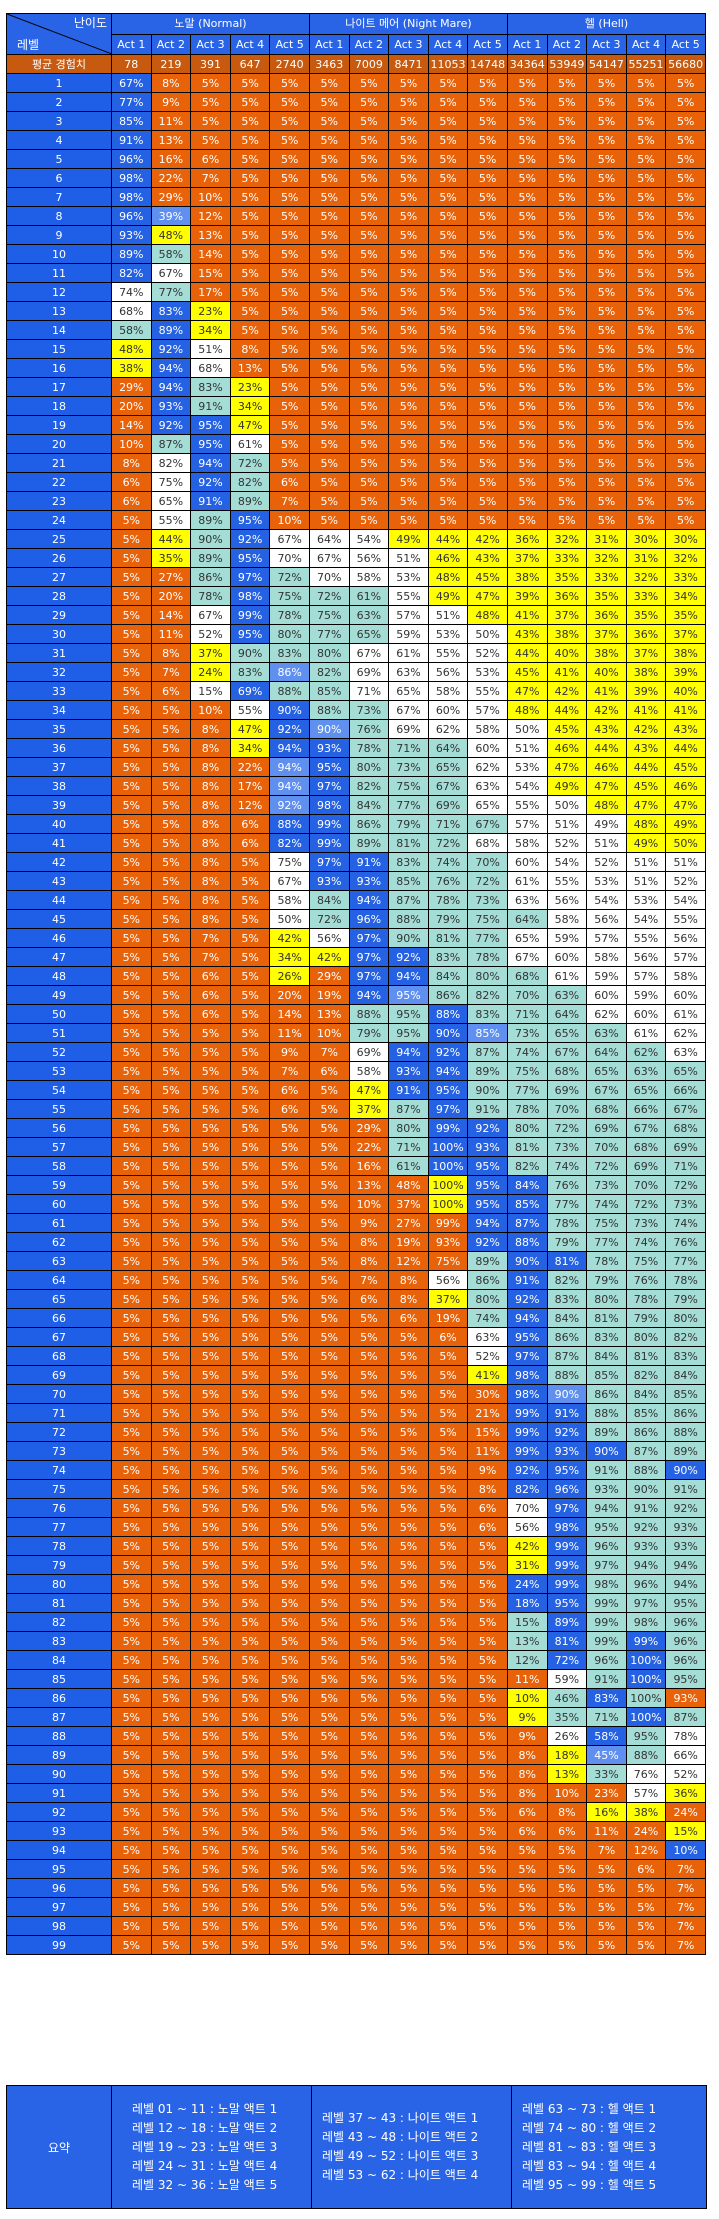 The image size is (719, 2219). What do you see at coordinates (646, 1394) in the screenshot?
I see `percent-cell: 84%` at bounding box center [646, 1394].